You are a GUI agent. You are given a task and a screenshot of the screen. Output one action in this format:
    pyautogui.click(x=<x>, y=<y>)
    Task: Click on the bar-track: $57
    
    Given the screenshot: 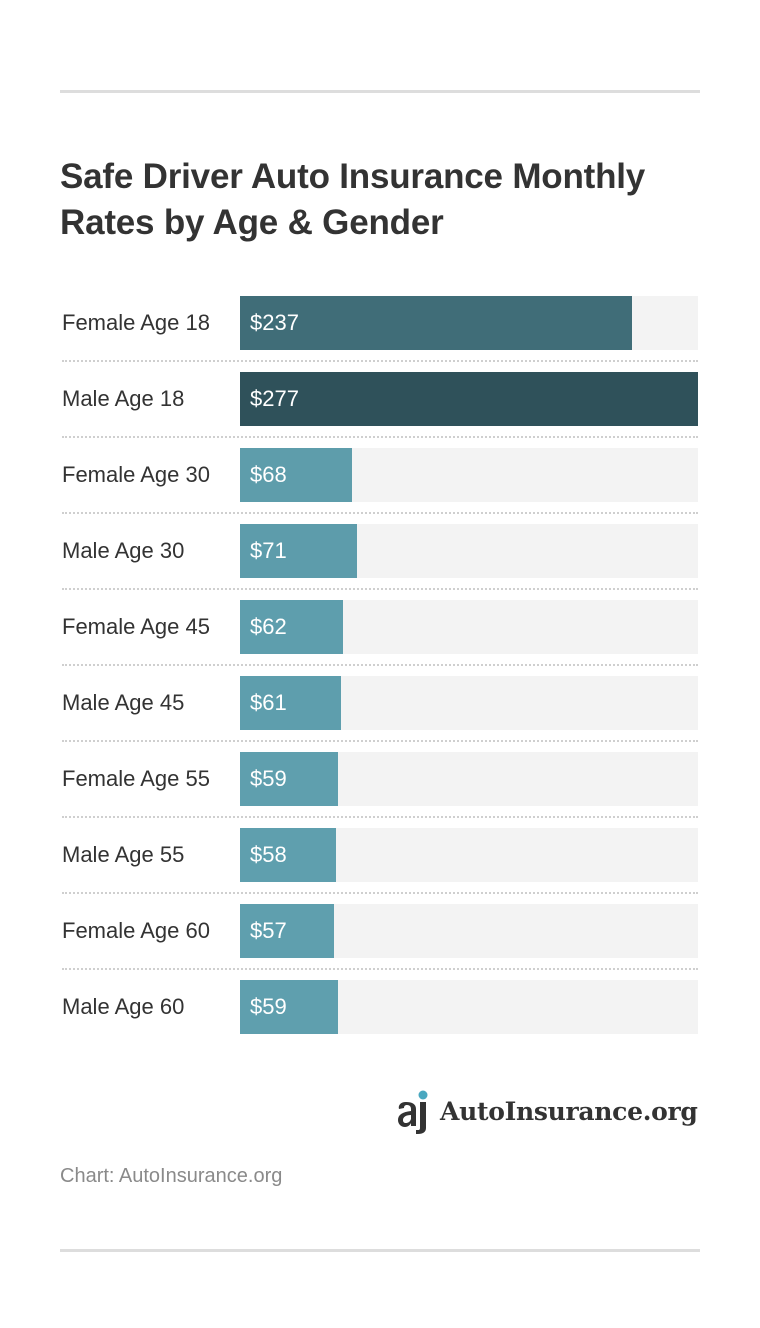 What is the action you would take?
    pyautogui.click(x=469, y=931)
    